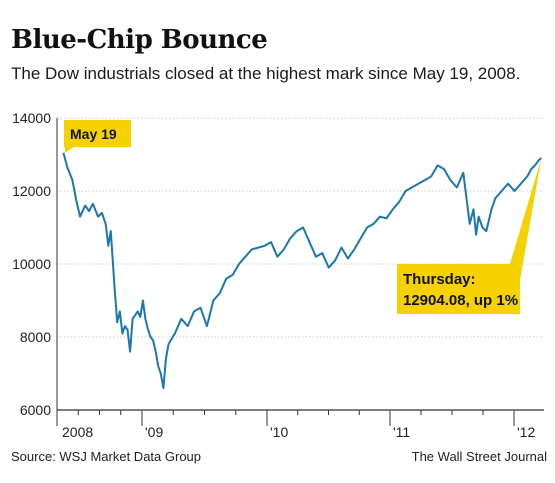  Describe the element at coordinates (31, 191) in the screenshot. I see `y-tick-label: 12000` at that location.